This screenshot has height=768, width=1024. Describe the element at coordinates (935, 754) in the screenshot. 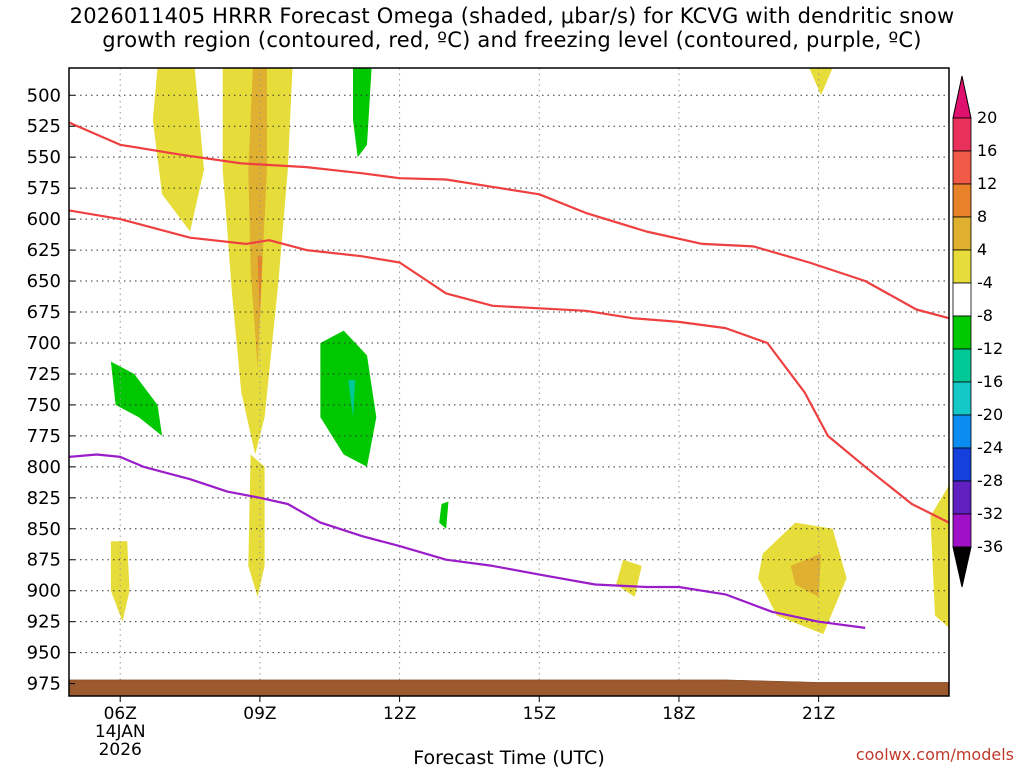

I see `credit-text: coolwx.com/models` at that location.